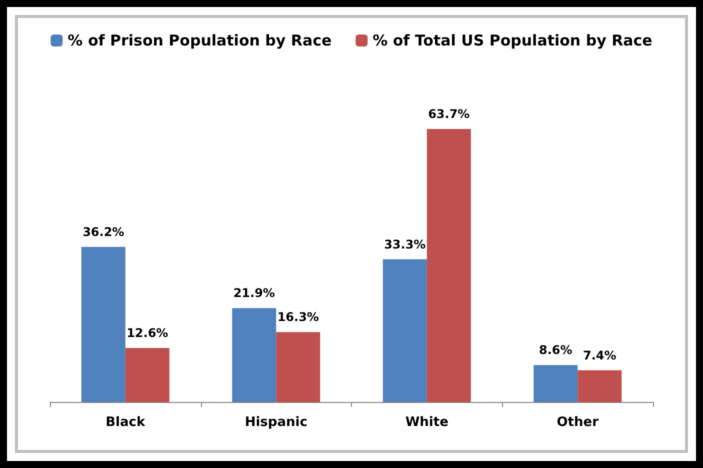 Image resolution: width=703 pixels, height=468 pixels. What do you see at coordinates (599, 355) in the screenshot?
I see `data-label: 7.4%` at bounding box center [599, 355].